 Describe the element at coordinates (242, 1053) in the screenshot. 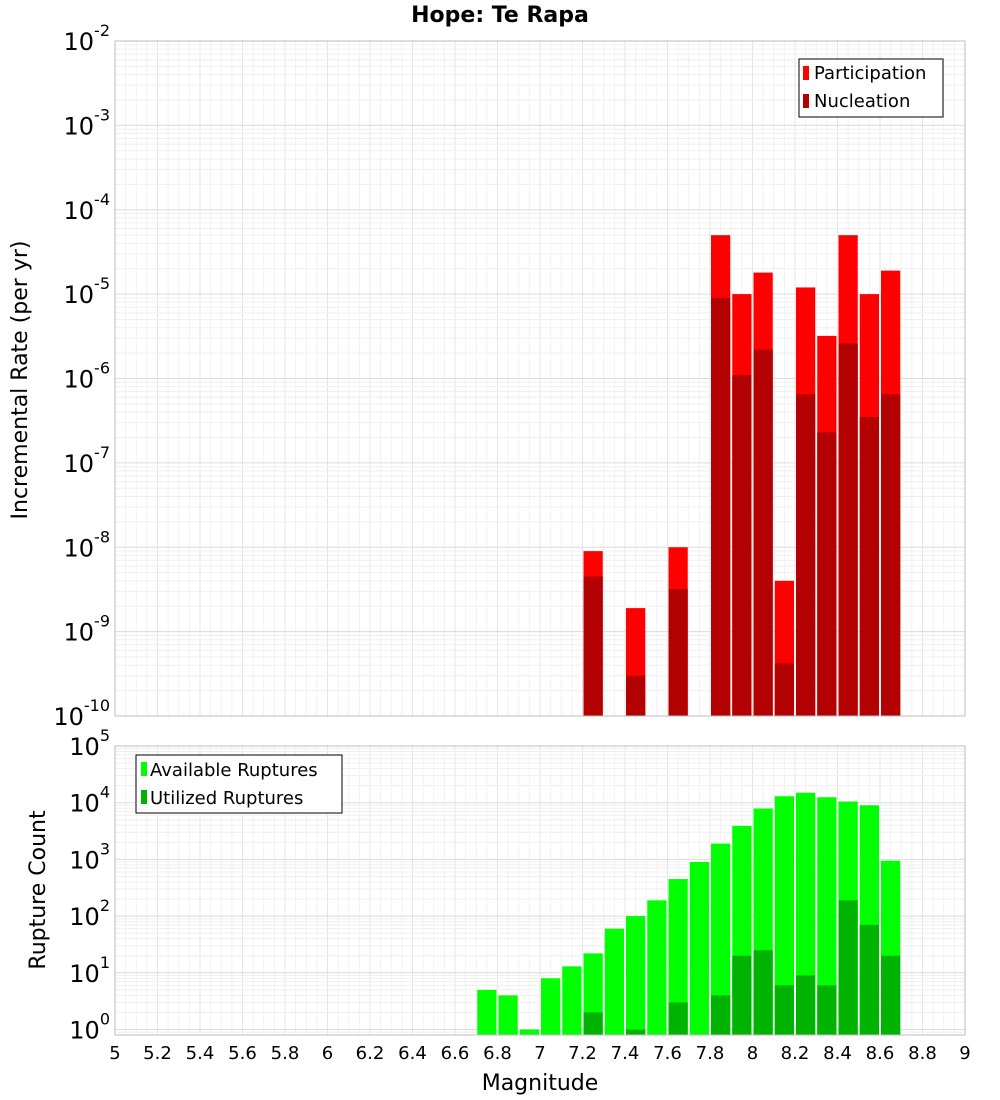

I see `x-tick-label: 5.6` at that location.